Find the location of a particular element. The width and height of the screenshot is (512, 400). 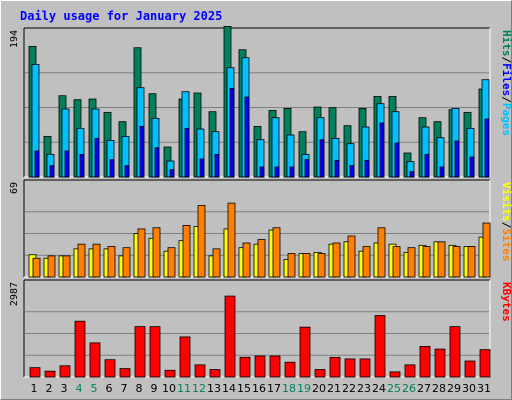

day-label-26: 26 is located at coordinates (409, 388).